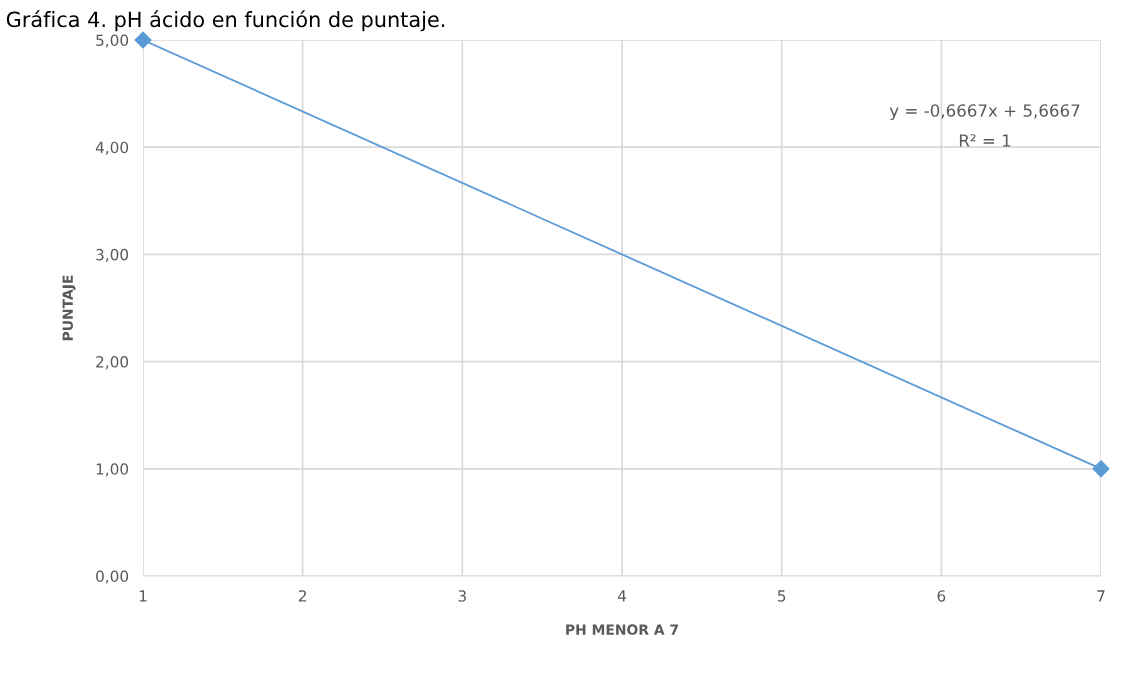  What do you see at coordinates (112, 41) in the screenshot?
I see `y-tick-label: 5,00` at bounding box center [112, 41].